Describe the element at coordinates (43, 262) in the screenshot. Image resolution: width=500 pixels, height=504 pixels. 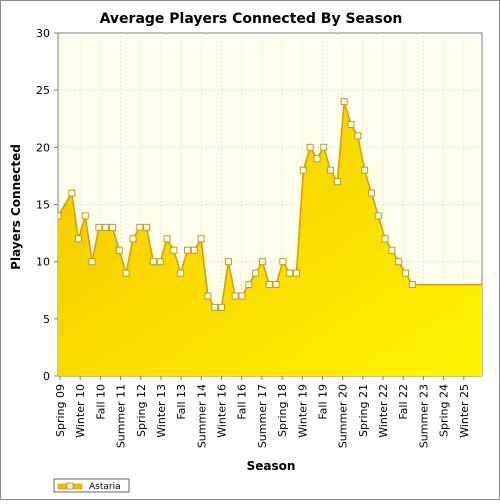
I see `y-tick-label: 10` at that location.